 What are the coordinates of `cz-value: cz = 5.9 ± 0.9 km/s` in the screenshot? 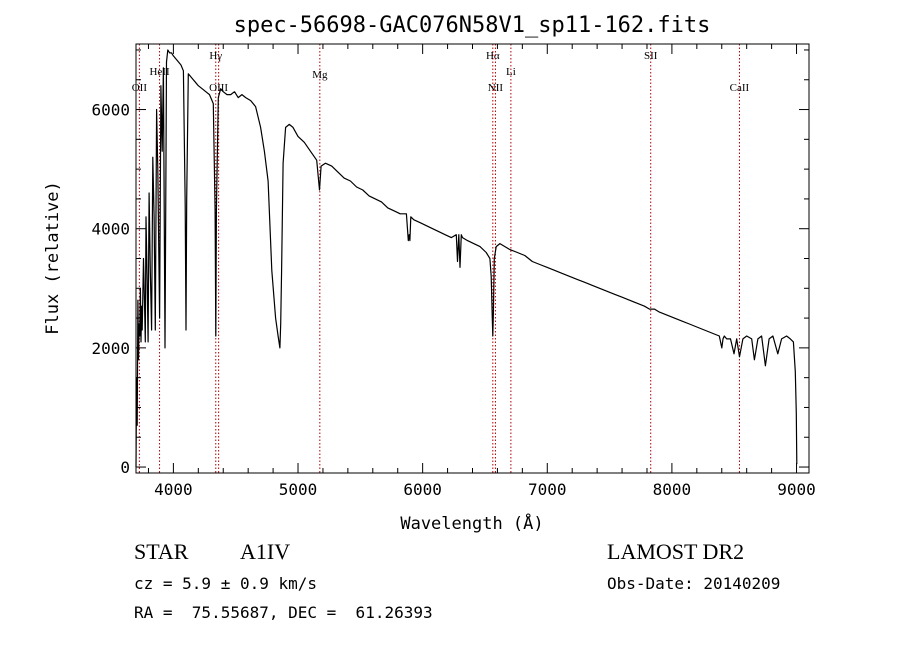 It's located at (226, 583).